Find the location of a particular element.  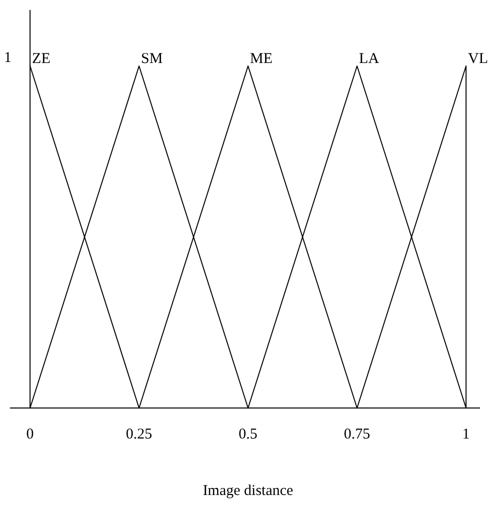

x-tick-label: 0.25 is located at coordinates (139, 434).